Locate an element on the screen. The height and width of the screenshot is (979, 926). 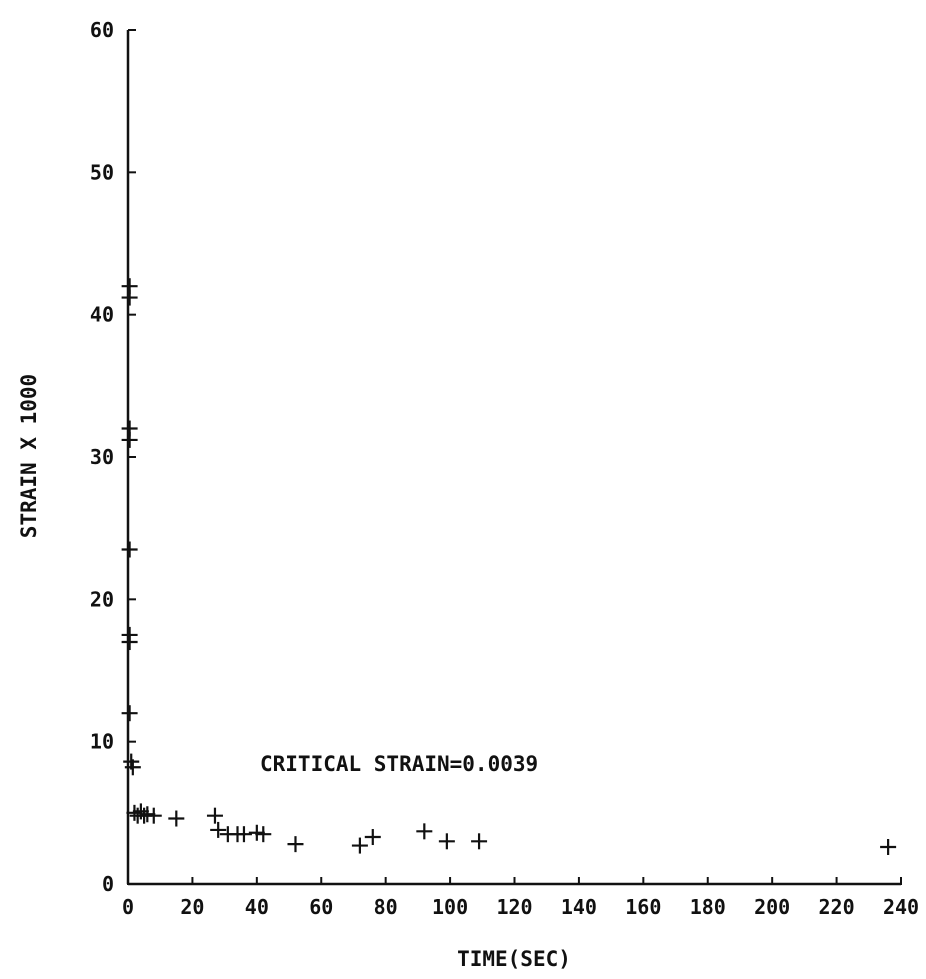
x-tick-label: 120 is located at coordinates (514, 907).